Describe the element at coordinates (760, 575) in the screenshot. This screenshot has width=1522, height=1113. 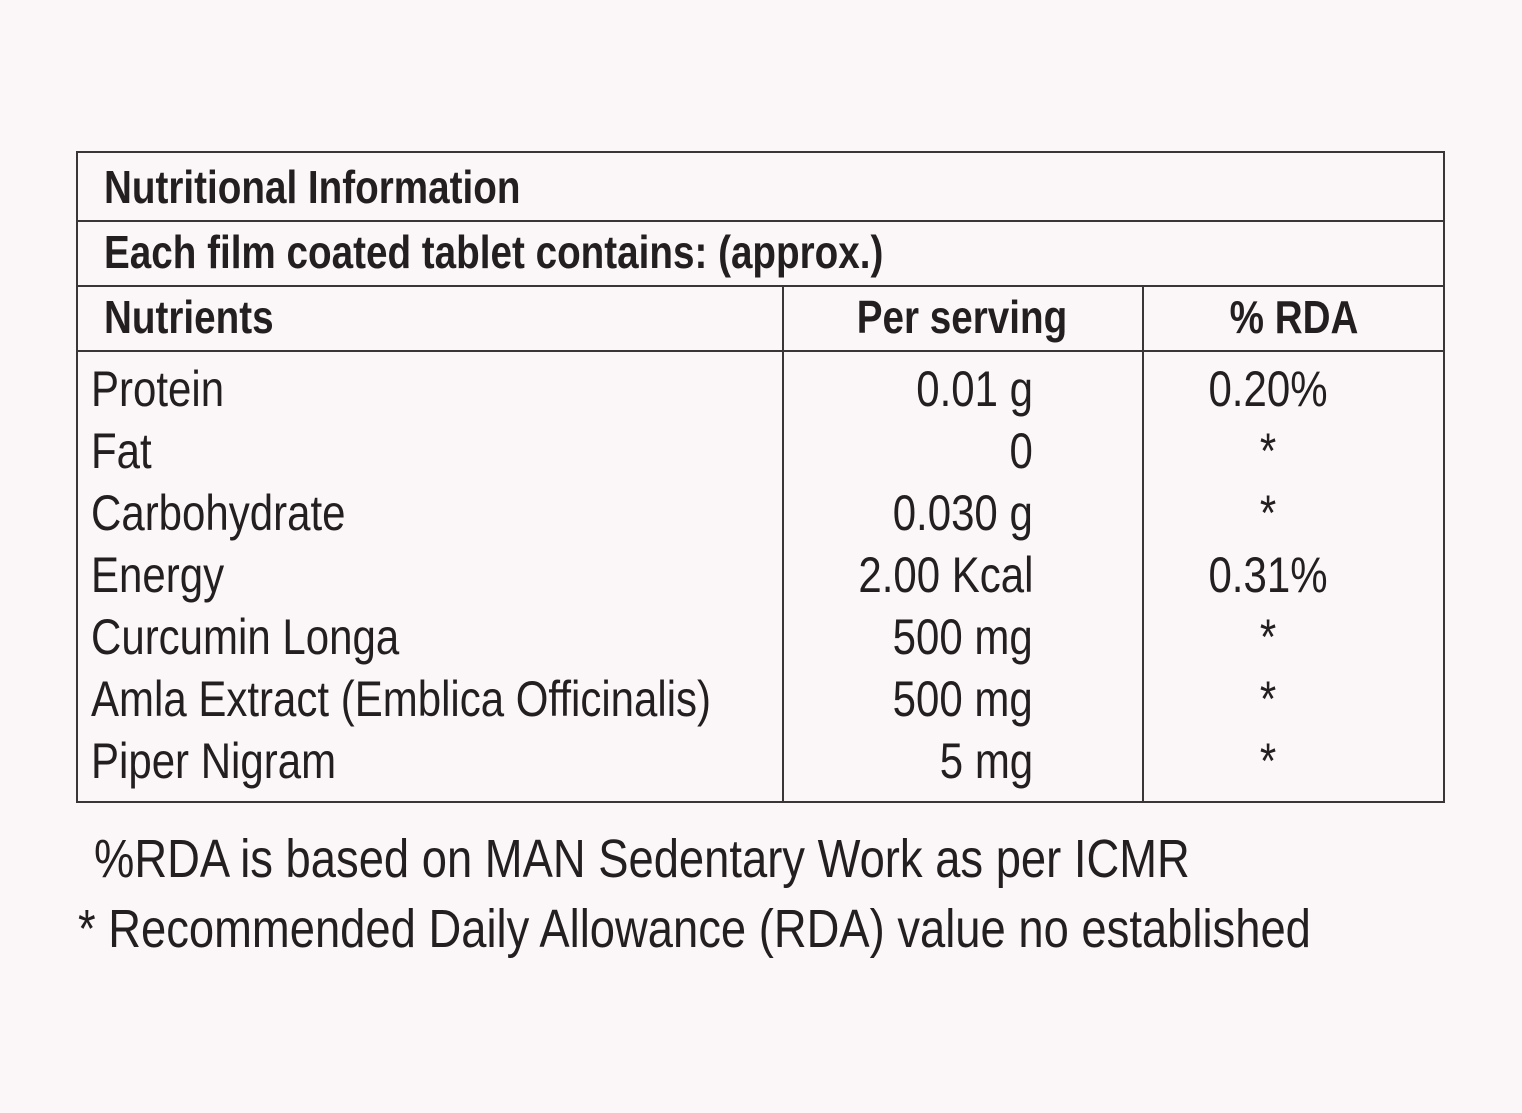
I see `table-row: Energy 2.00 Kcal 0.31%` at that location.